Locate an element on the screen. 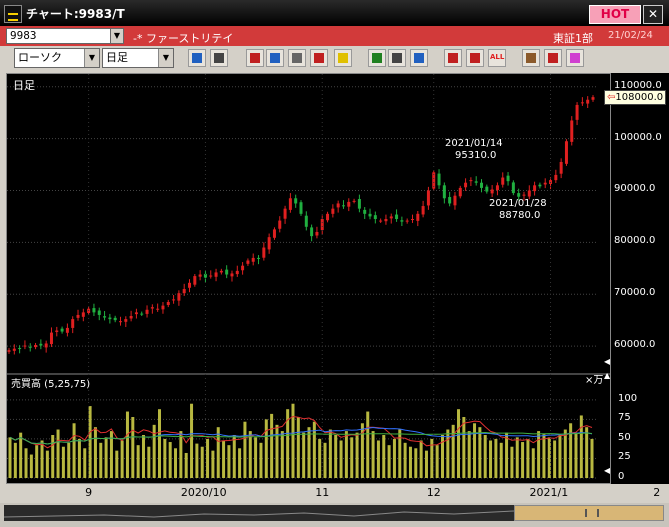 The image size is (669, 527). download-button is located at coordinates (255, 58).